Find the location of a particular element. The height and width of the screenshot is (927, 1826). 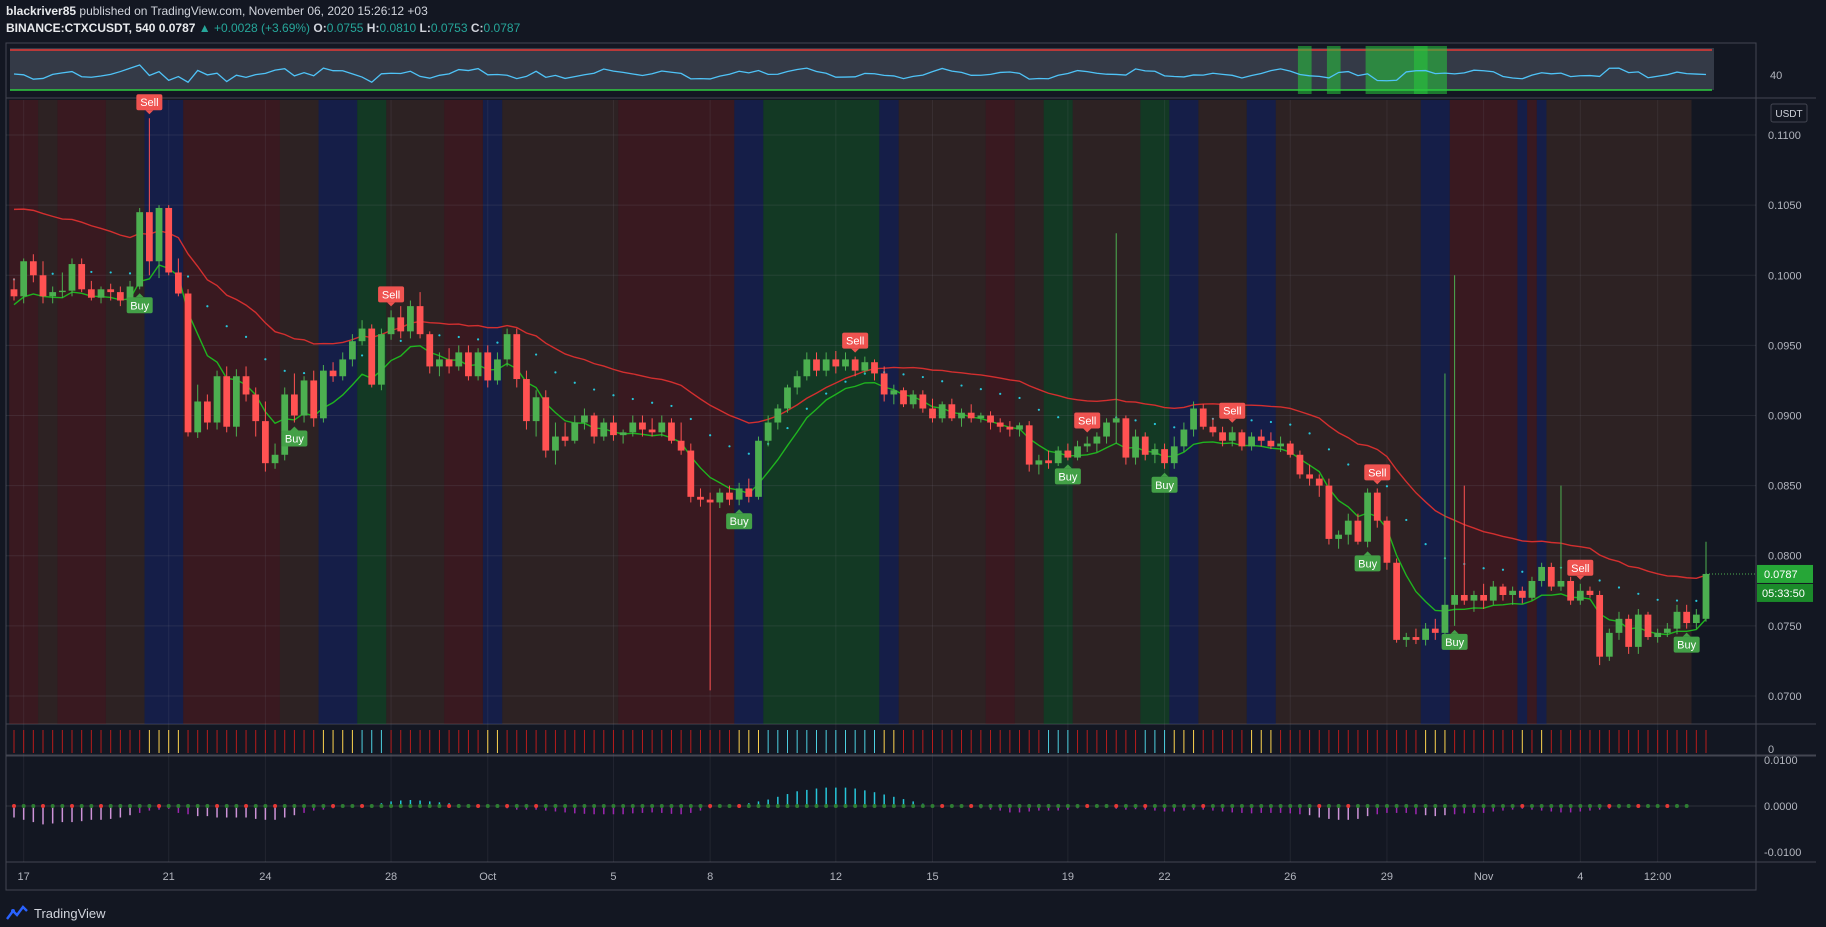

signal-label: Buy is located at coordinates (739, 522).